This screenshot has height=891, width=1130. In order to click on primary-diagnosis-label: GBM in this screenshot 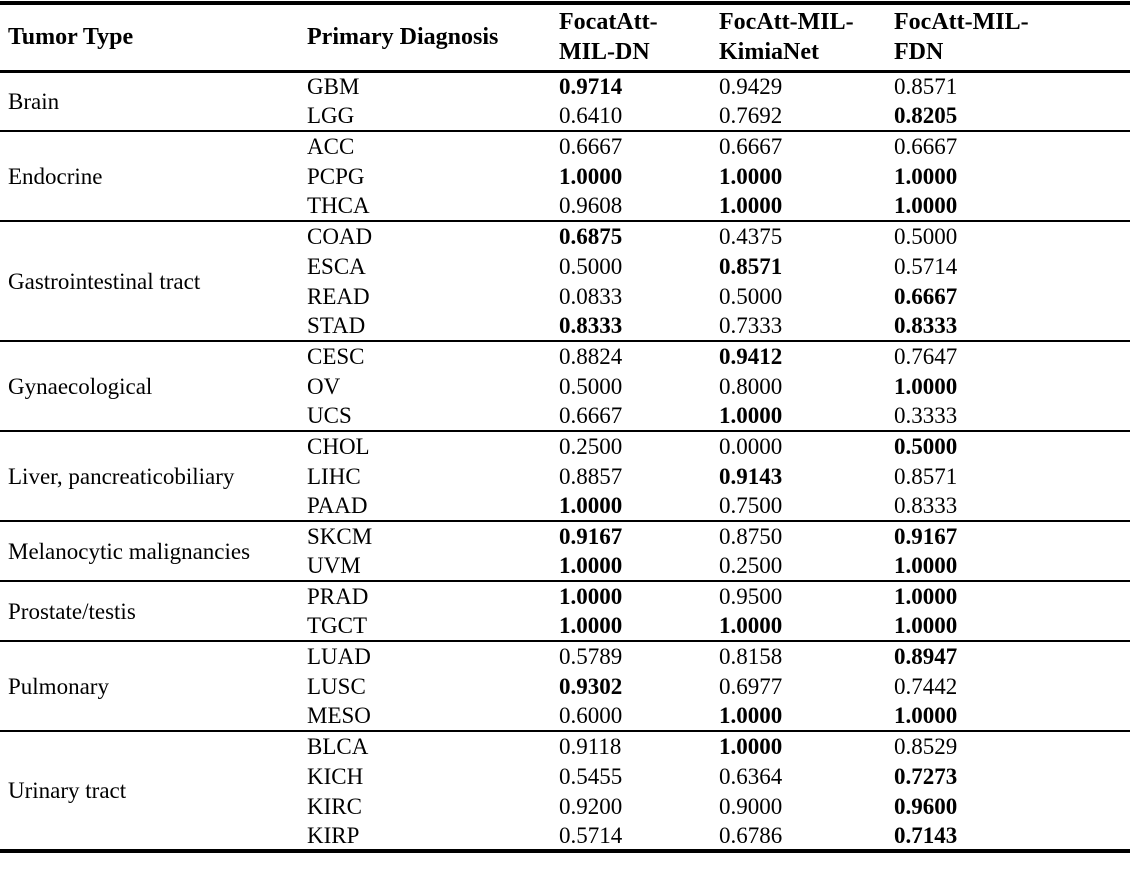, I will do `click(333, 87)`.